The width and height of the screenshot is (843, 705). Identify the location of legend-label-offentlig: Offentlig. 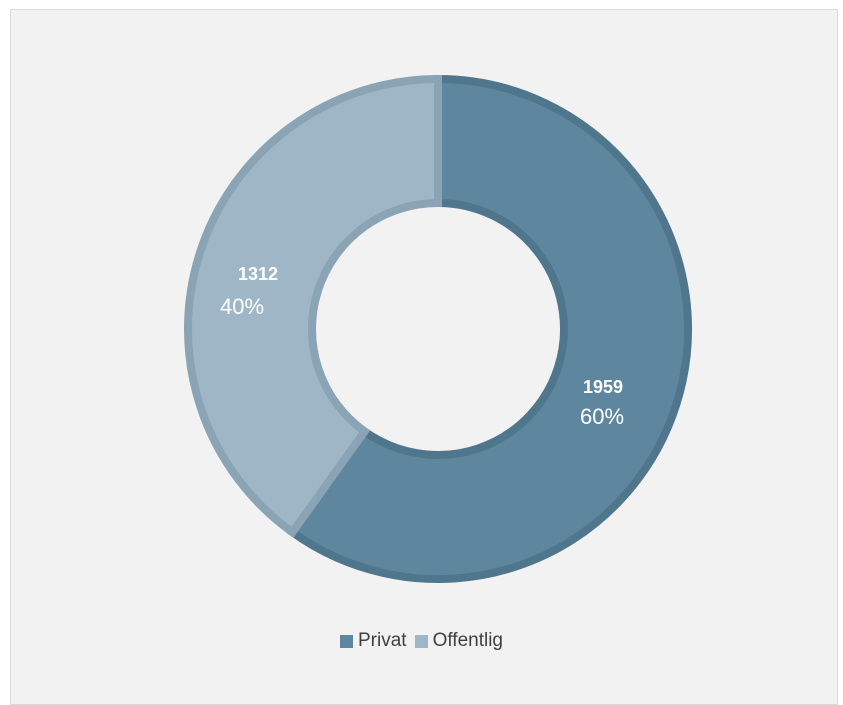
(467, 640).